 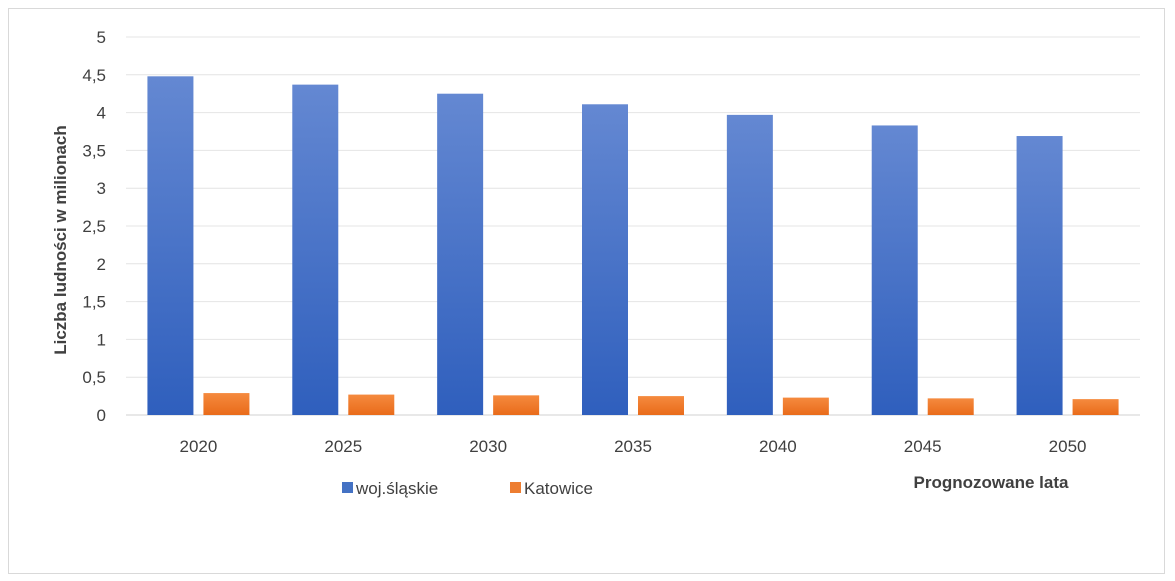 I want to click on x-tick-label: 2035, so click(x=633, y=446).